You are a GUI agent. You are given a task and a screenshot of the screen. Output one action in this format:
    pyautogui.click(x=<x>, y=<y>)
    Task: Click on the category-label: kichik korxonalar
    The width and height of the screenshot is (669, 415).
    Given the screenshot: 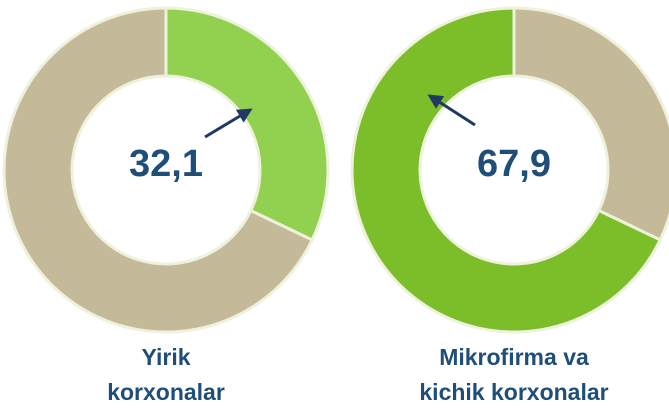 What is the action you would take?
    pyautogui.click(x=513, y=392)
    